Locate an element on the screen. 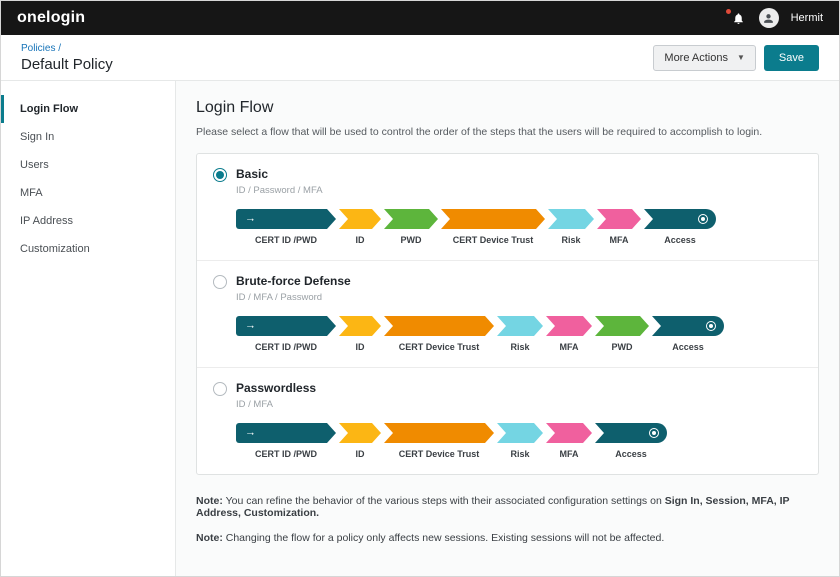 The height and width of the screenshot is (577, 840). flow-radio-passwordless is located at coordinates (220, 389).